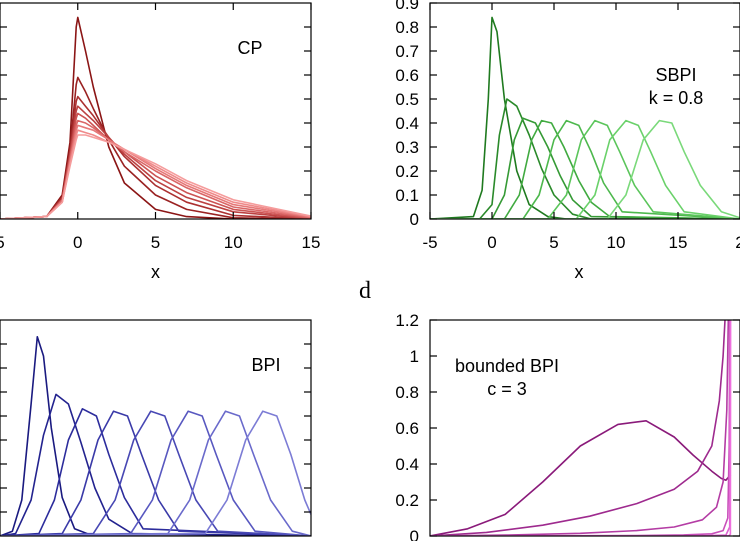  Describe the element at coordinates (675, 75) in the screenshot. I see `panel-annotation: SBPI` at that location.